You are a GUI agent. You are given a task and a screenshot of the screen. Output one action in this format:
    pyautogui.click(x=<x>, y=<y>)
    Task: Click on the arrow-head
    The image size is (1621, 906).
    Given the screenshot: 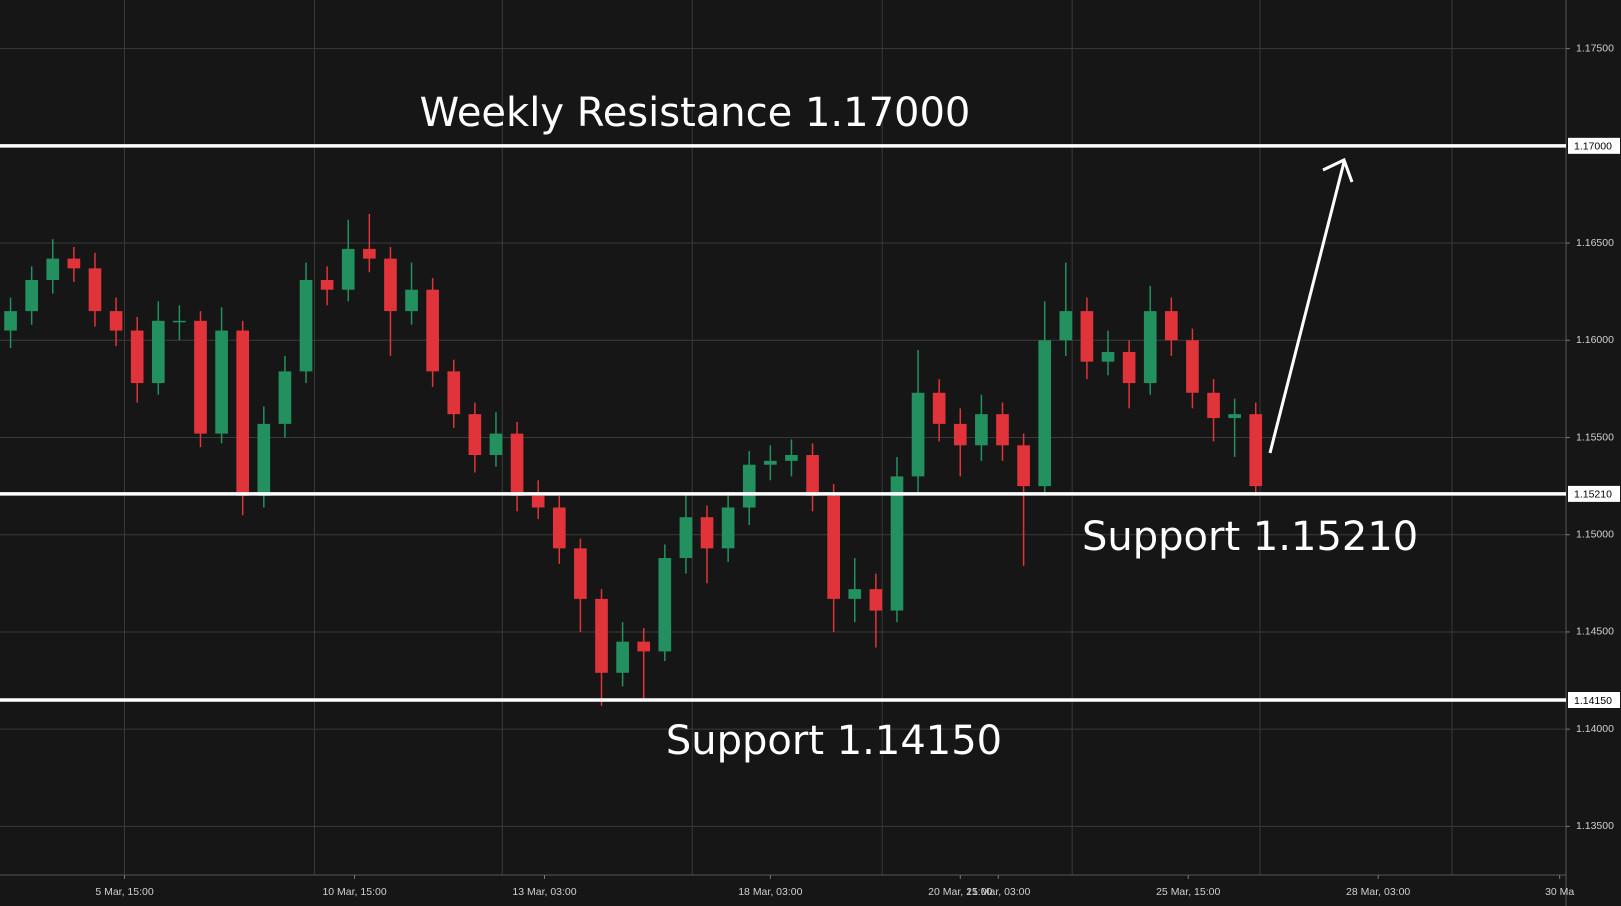 What is the action you would take?
    pyautogui.click(x=1338, y=170)
    